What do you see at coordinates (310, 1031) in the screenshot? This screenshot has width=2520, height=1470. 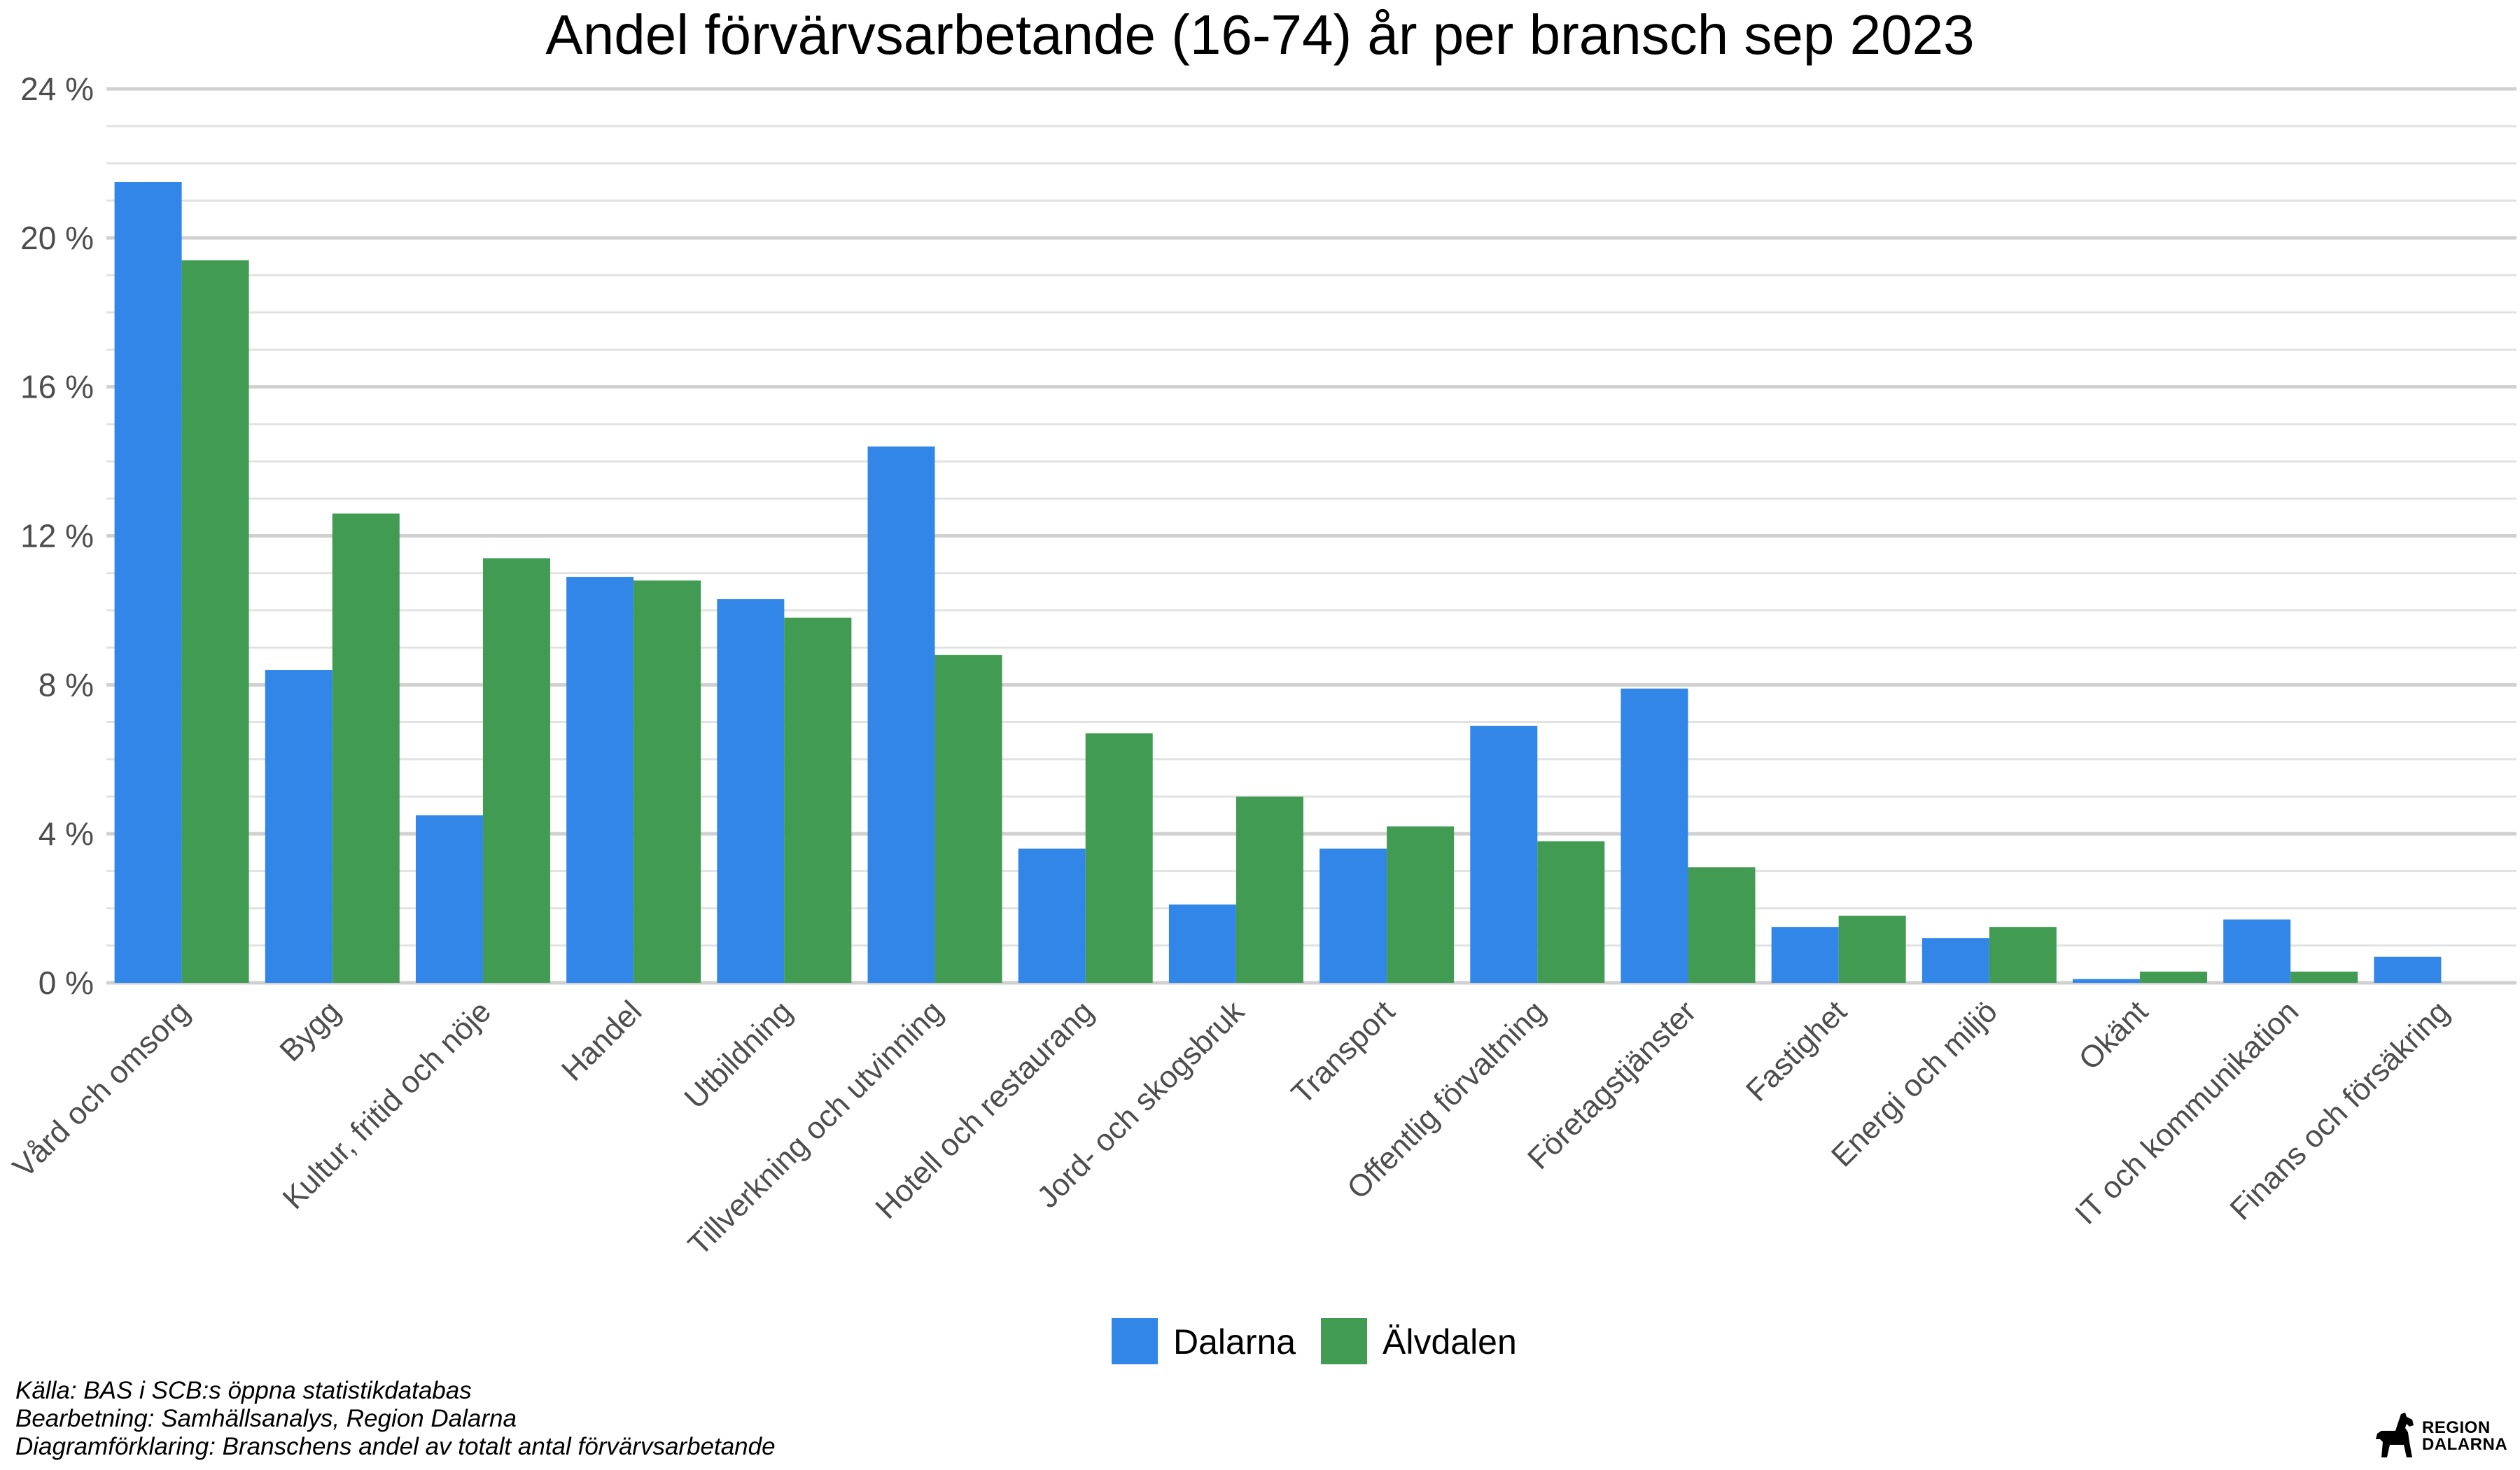 I see `x-tick-label: Bygg` at bounding box center [310, 1031].